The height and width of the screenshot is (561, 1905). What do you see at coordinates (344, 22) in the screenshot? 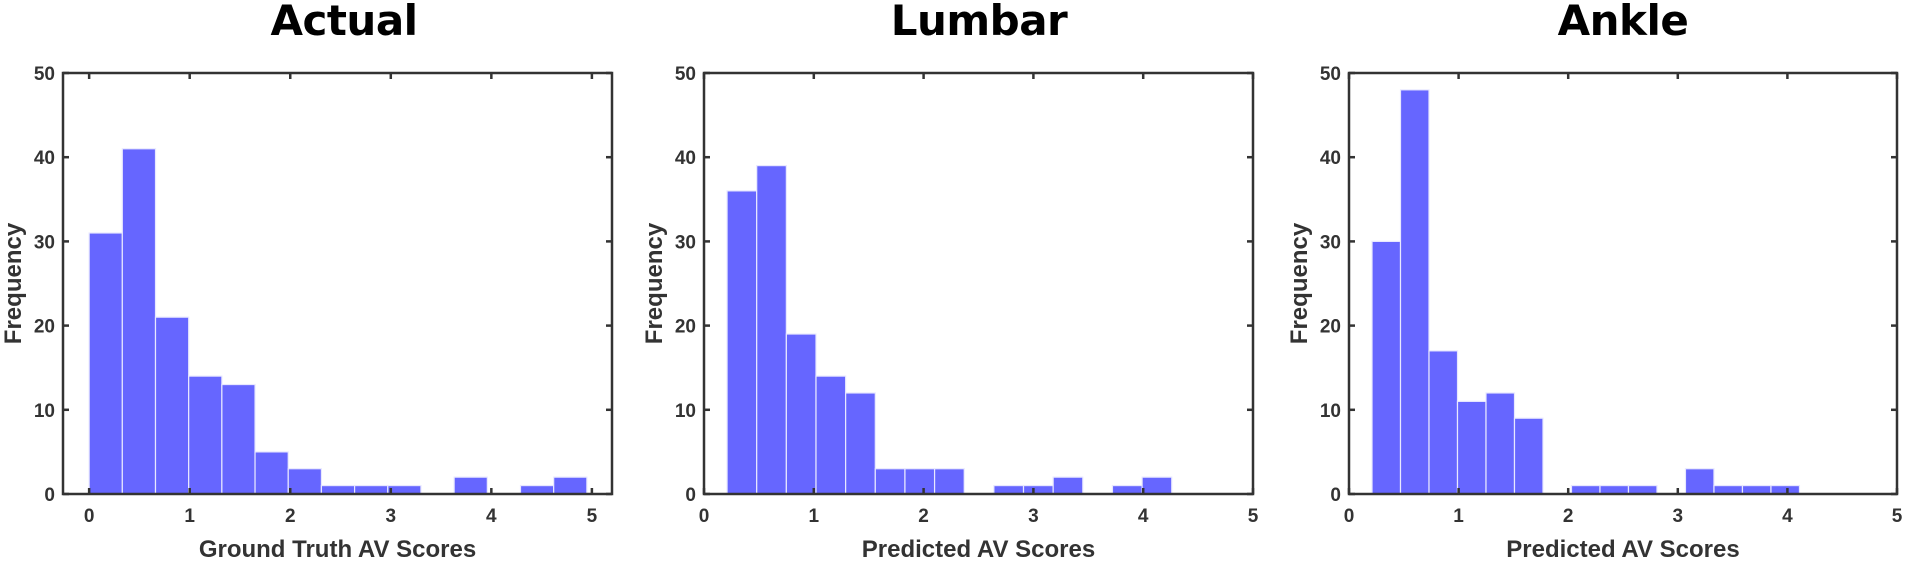
I see `chart-title: Actual` at bounding box center [344, 22].